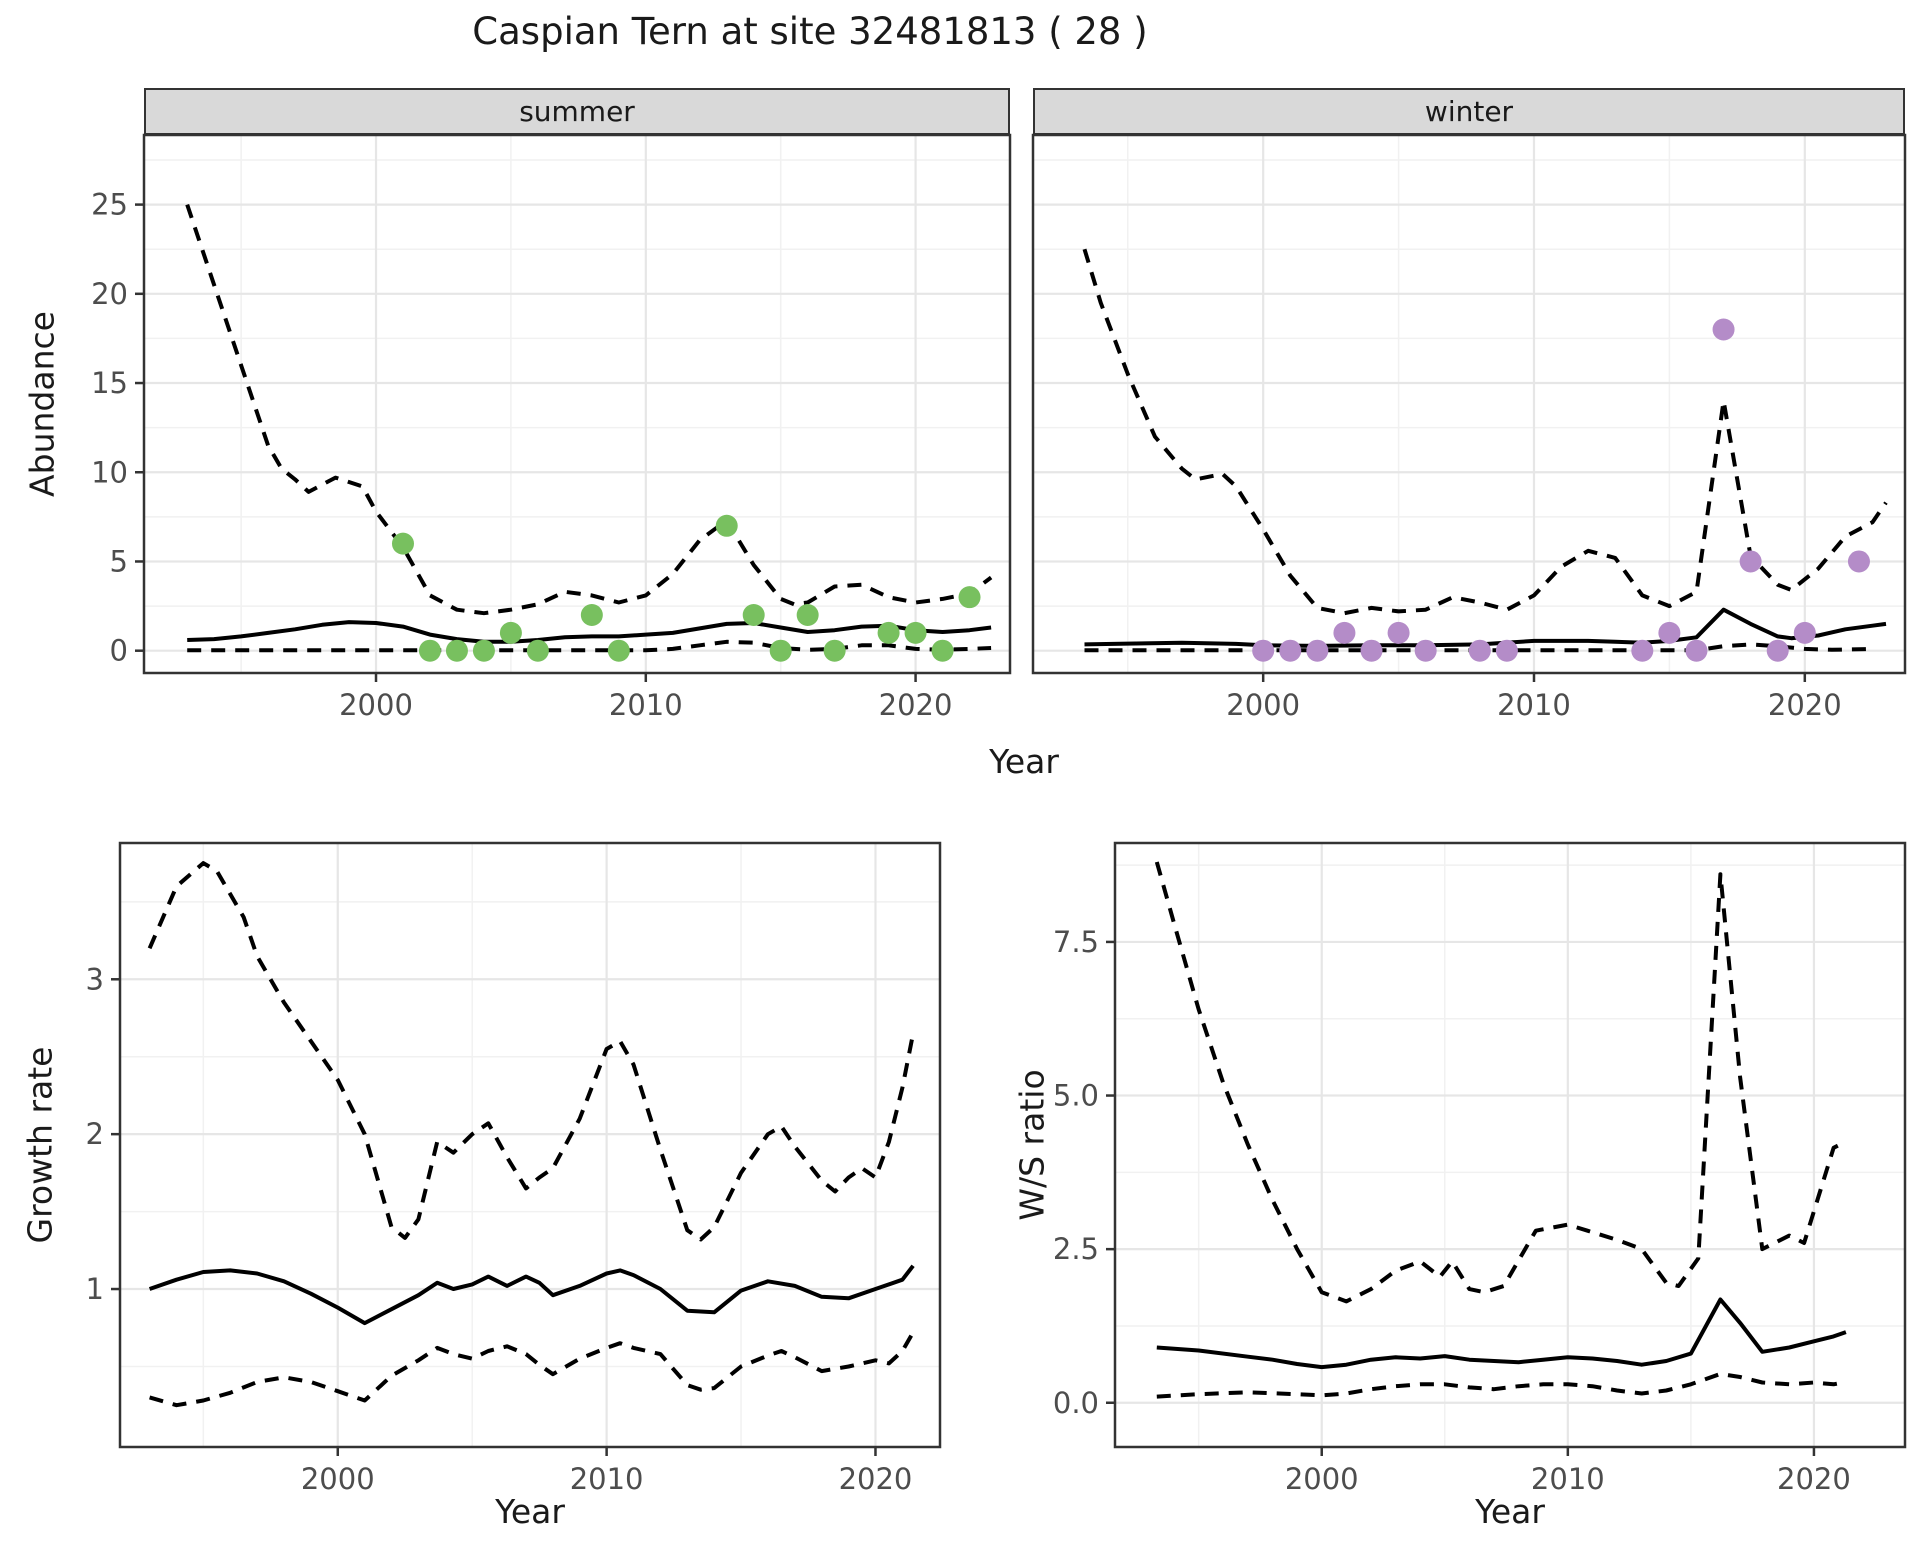 This screenshot has width=1920, height=1560. What do you see at coordinates (1076, 942) in the screenshot?
I see `y-tick-label: 7.5` at bounding box center [1076, 942].